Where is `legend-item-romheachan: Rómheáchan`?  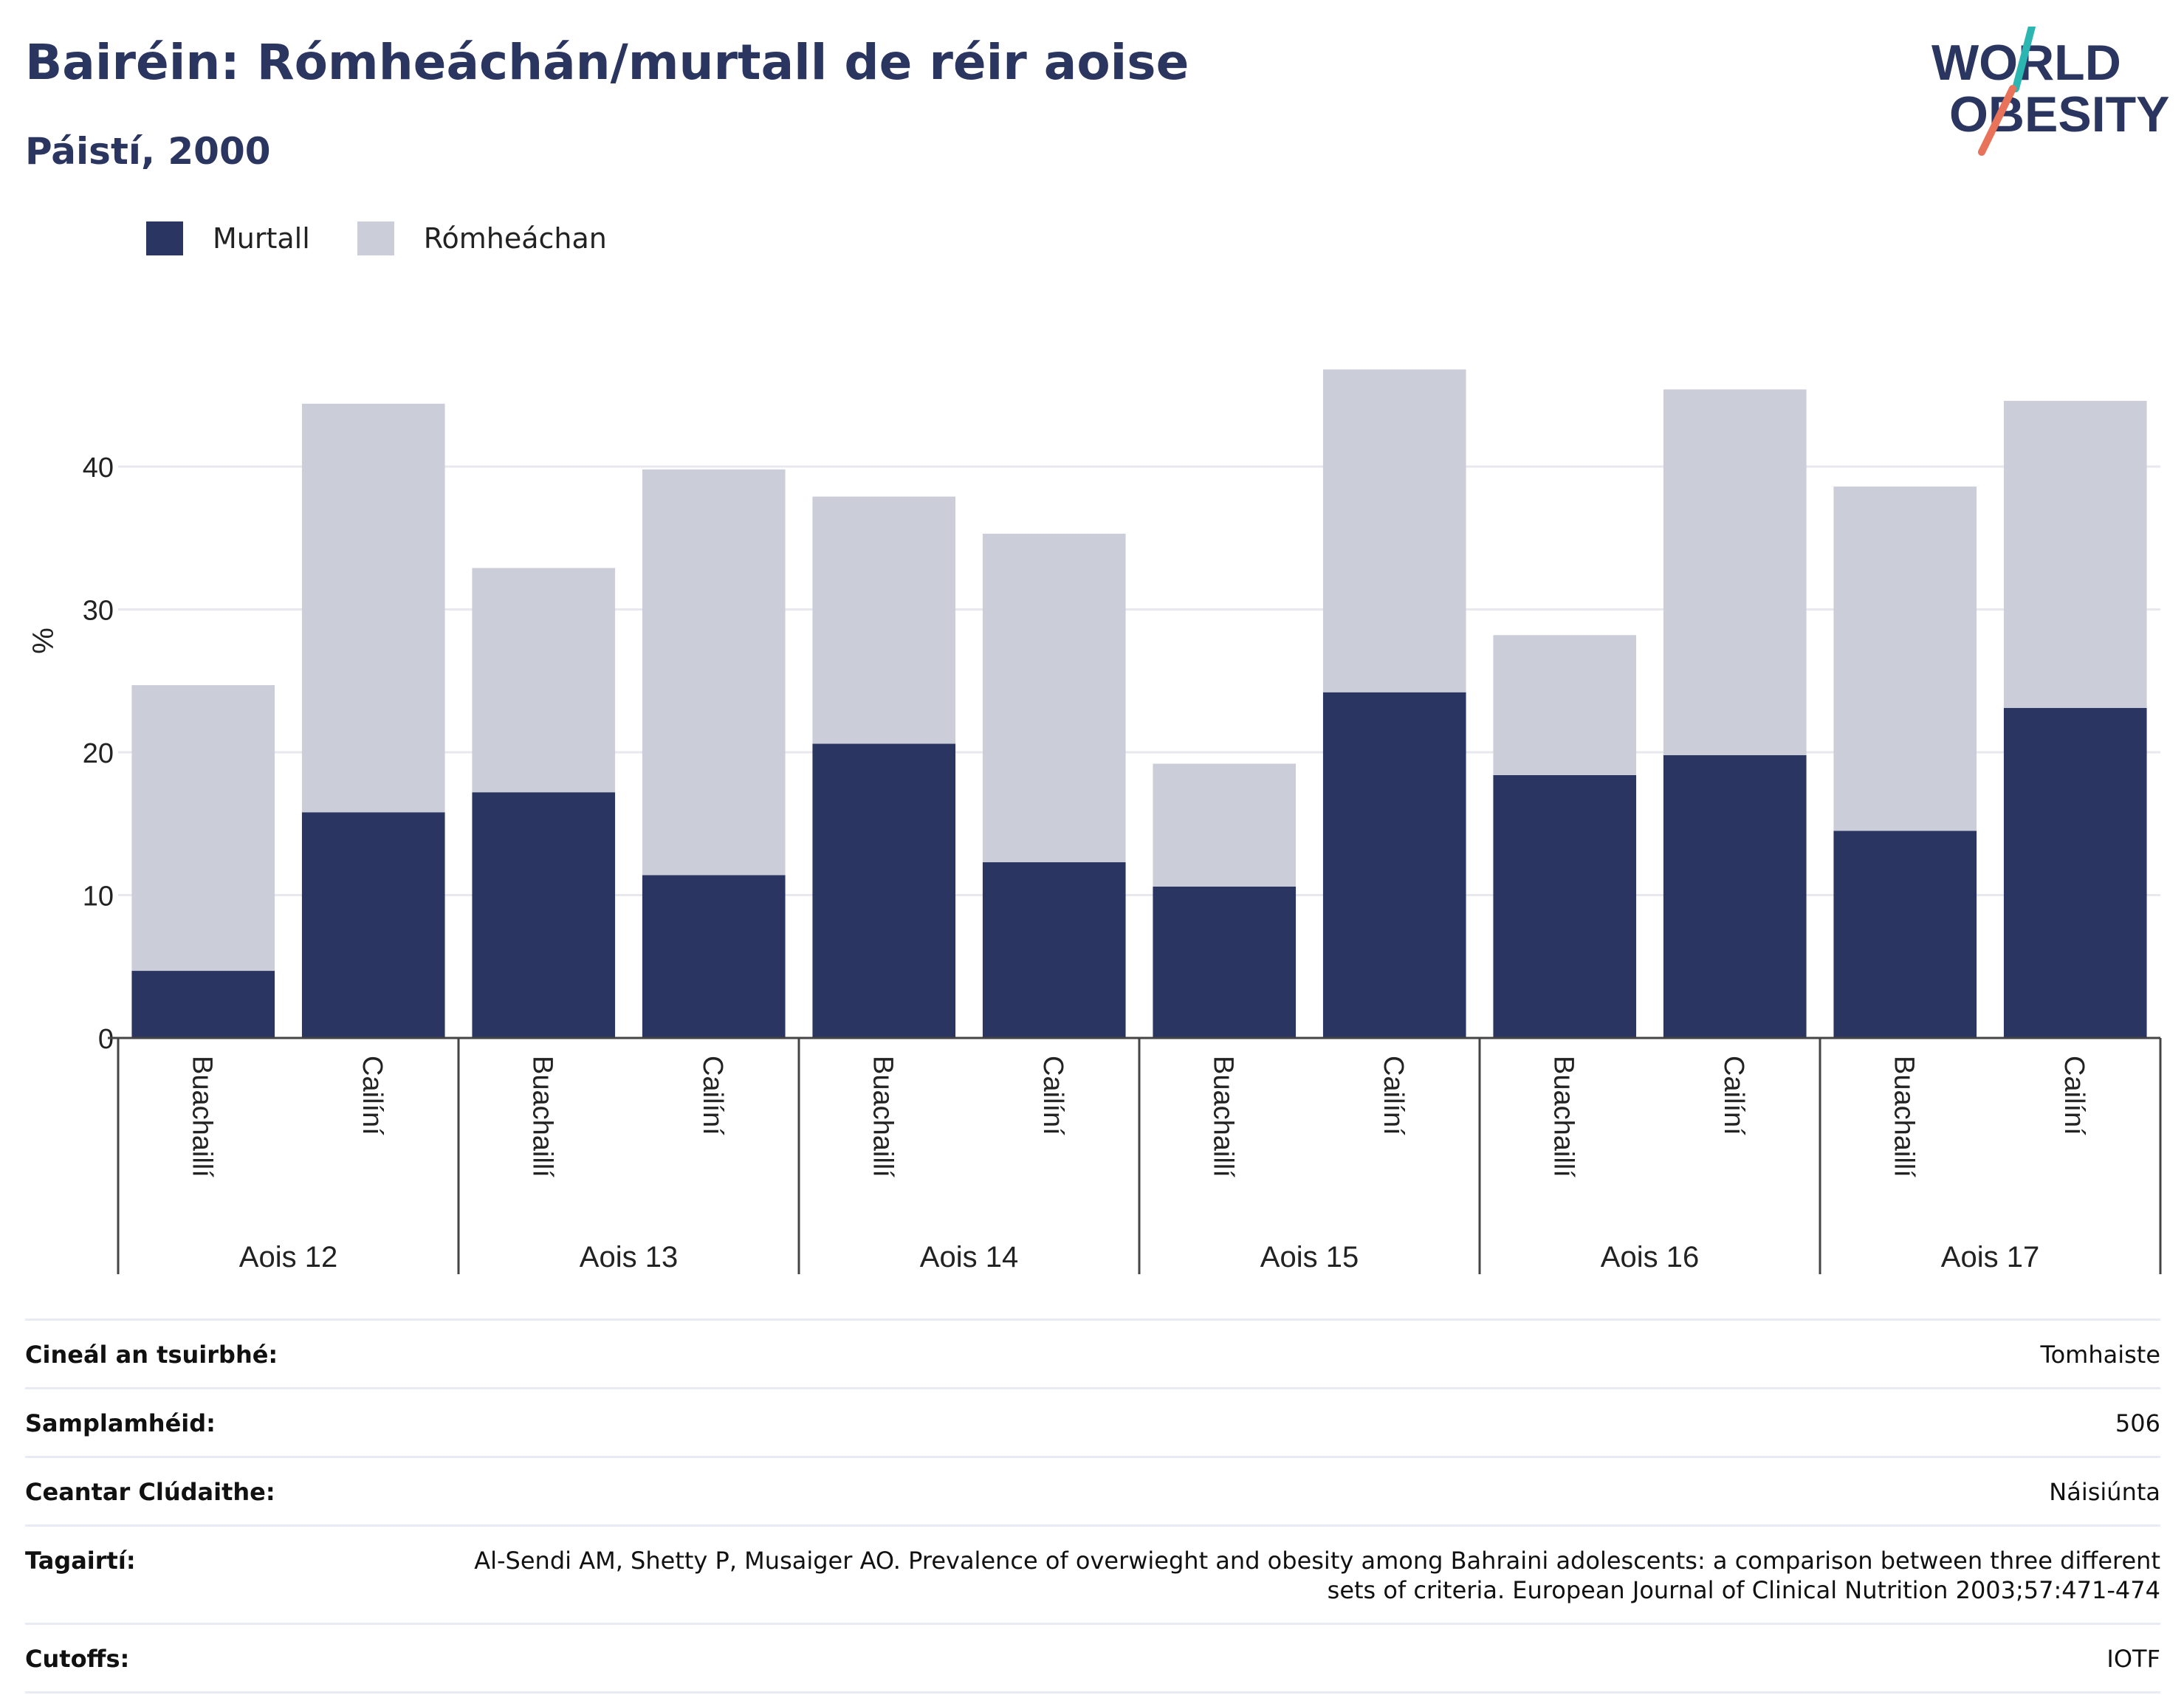
legend-item-romheachan: Rómheáchan is located at coordinates (482, 238).